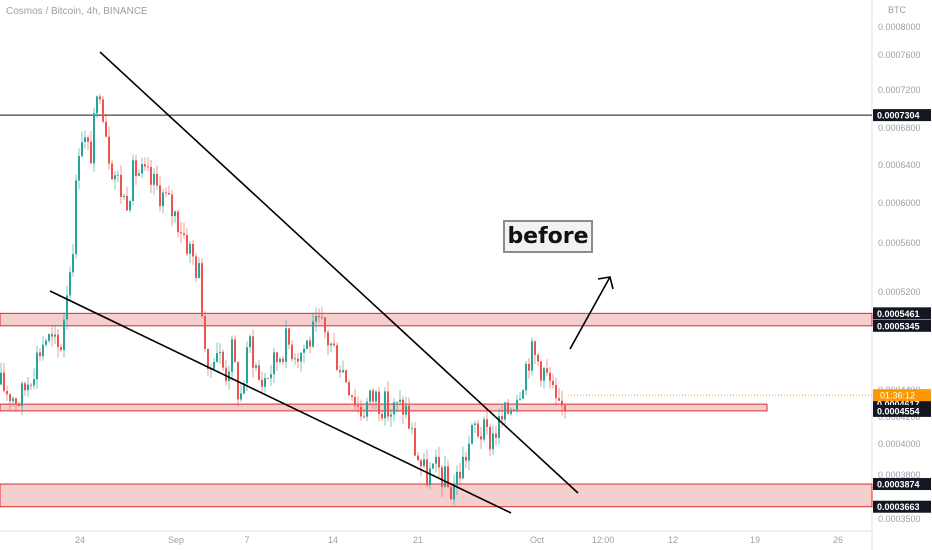 This screenshot has width=932, height=550. I want to click on chart-title: Cosmos / Bitcoin, 4h, BINANCE, so click(77, 11).